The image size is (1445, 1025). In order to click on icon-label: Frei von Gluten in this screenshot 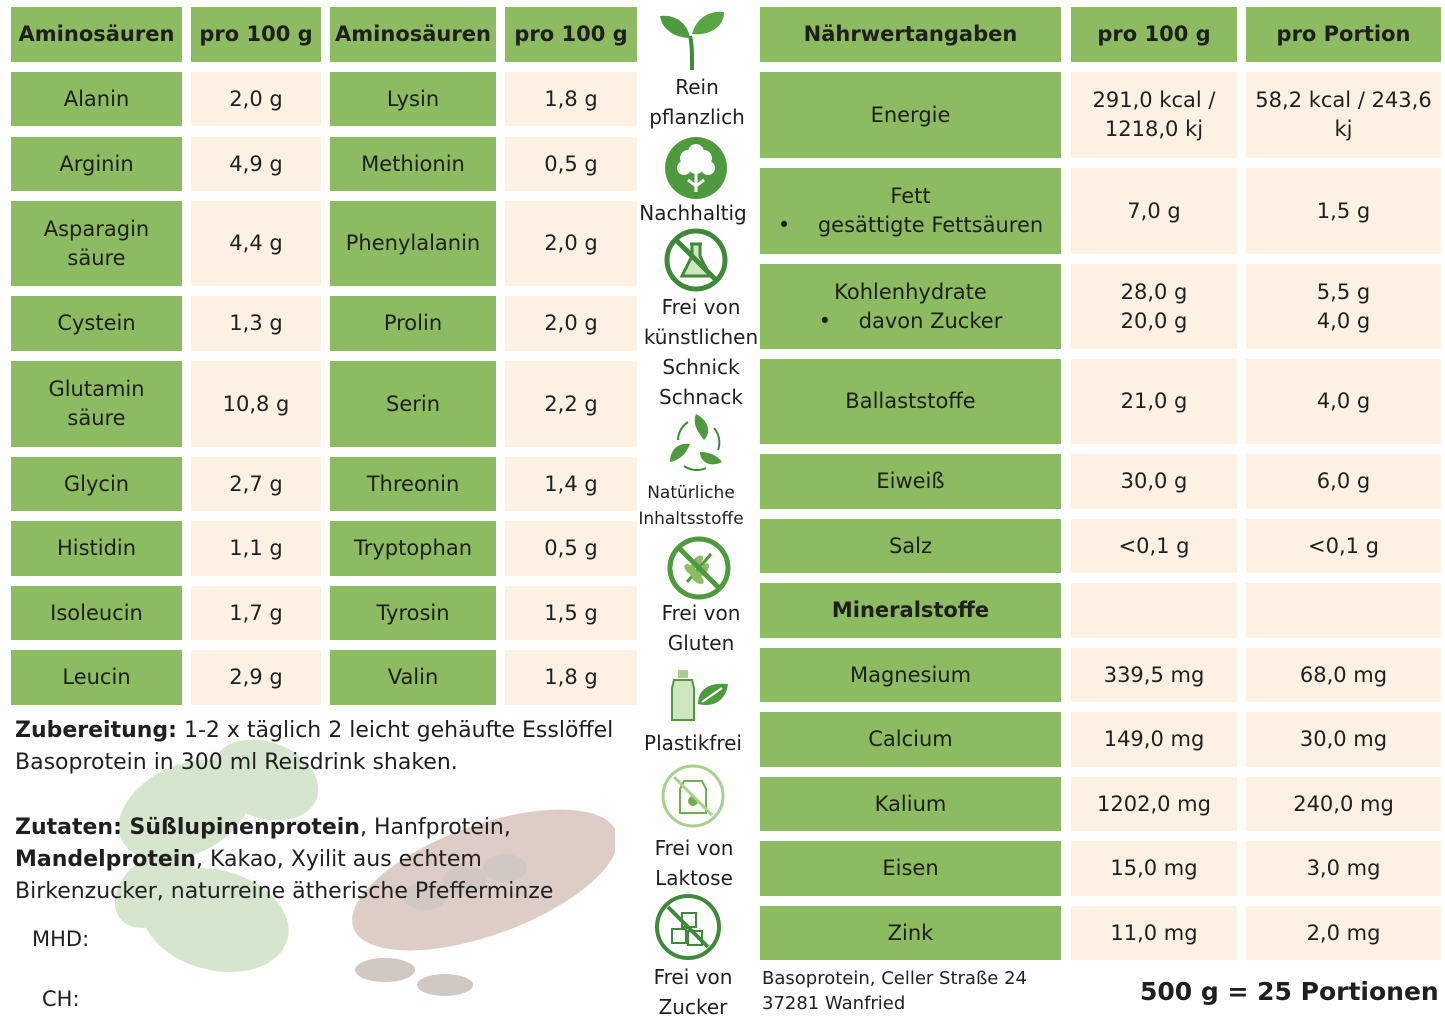, I will do `click(701, 628)`.